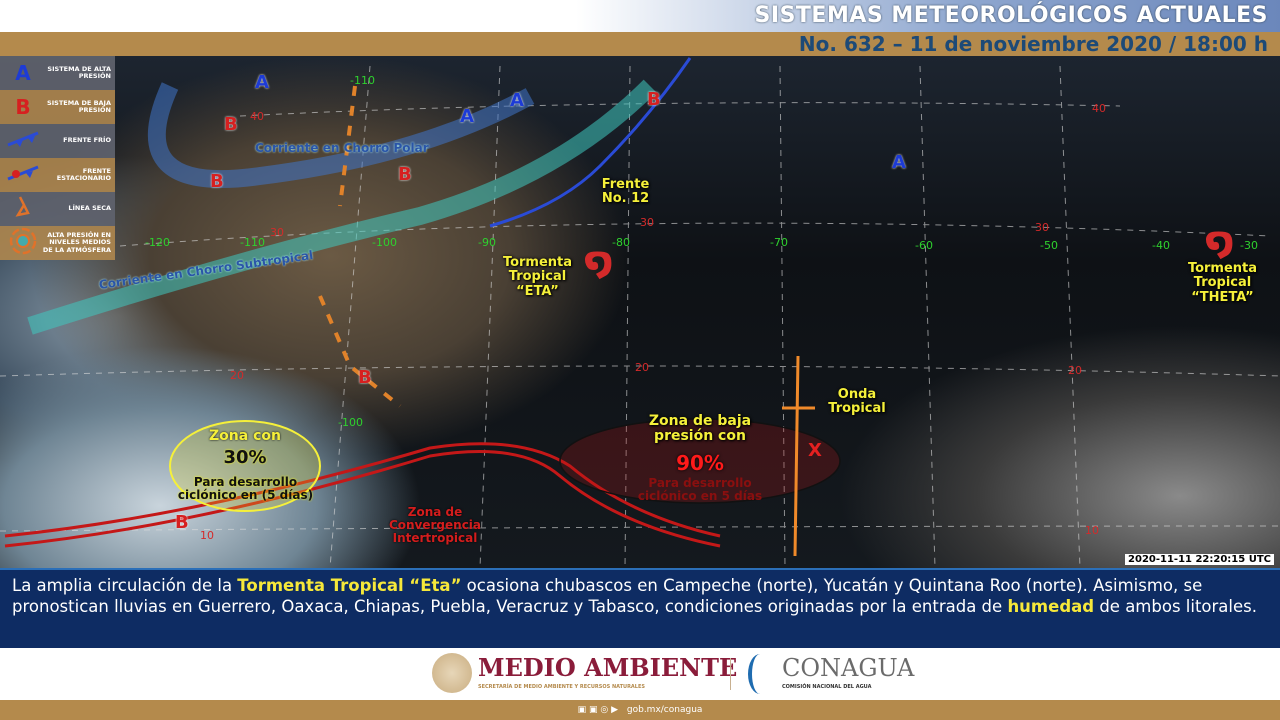 The height and width of the screenshot is (720, 1280). Describe the element at coordinates (452, 673) in the screenshot. I see `mexico-seal-icon` at that location.